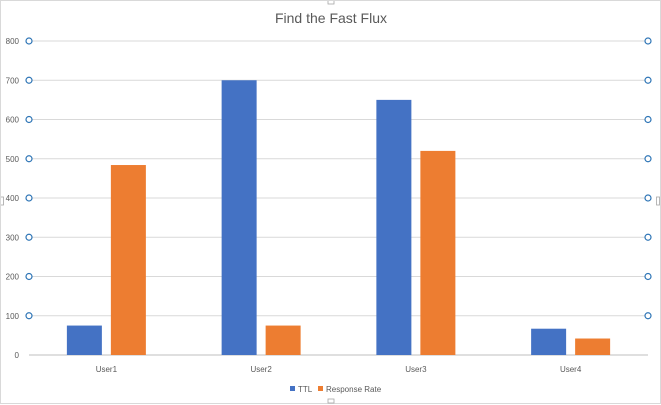 This screenshot has width=661, height=405. I want to click on bar-response-rate-user1, so click(128, 260).